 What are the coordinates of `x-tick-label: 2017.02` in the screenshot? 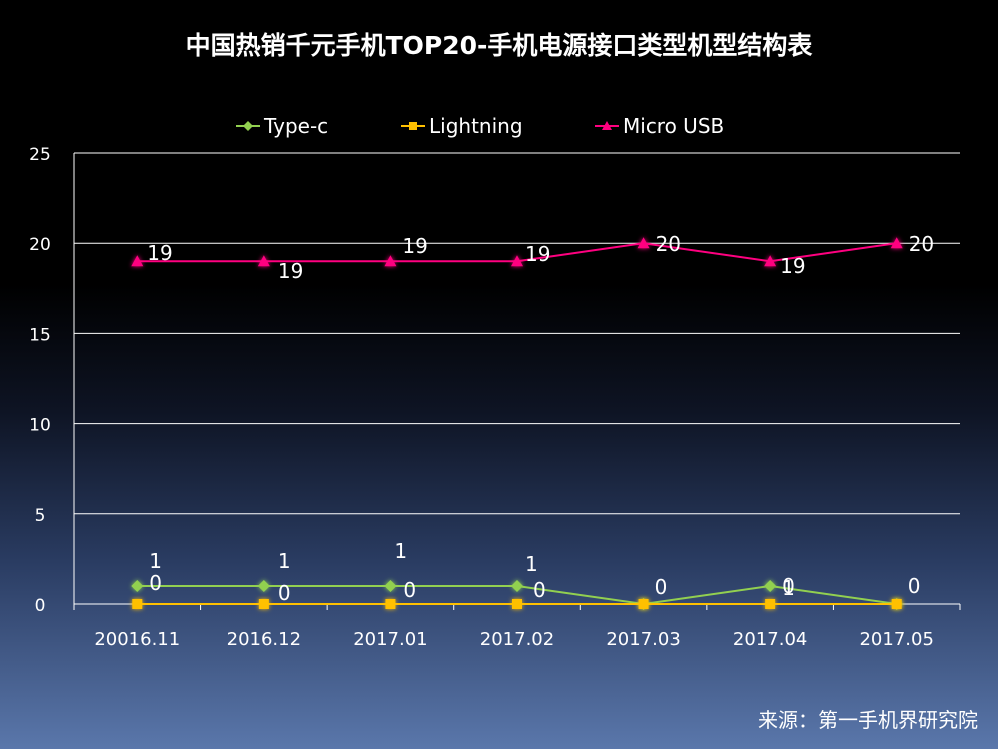 It's located at (517, 639).